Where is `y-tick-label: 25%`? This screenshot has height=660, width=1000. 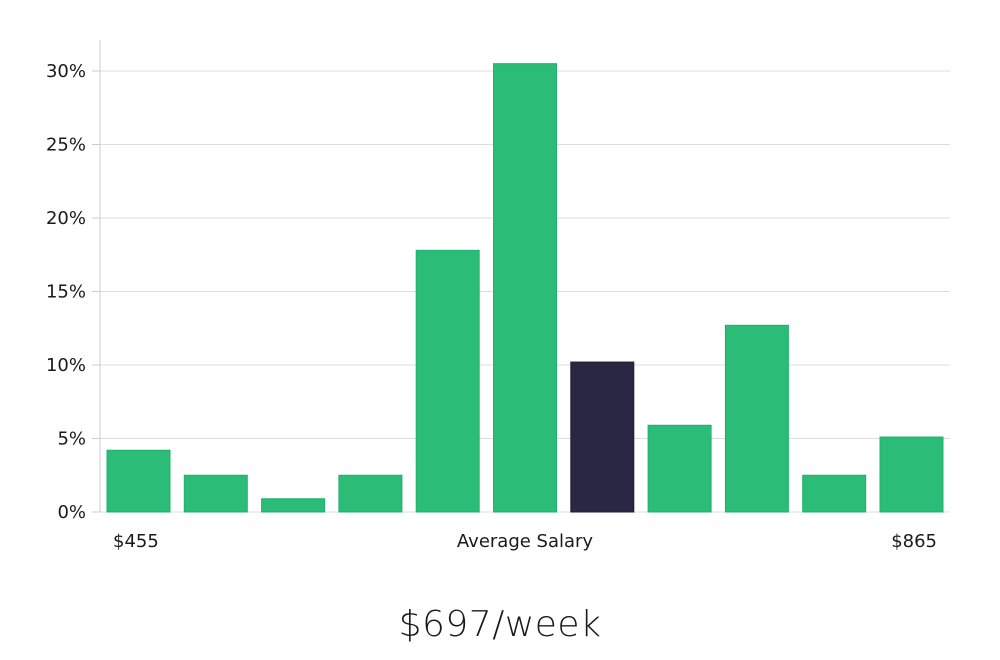 y-tick-label: 25% is located at coordinates (66, 145).